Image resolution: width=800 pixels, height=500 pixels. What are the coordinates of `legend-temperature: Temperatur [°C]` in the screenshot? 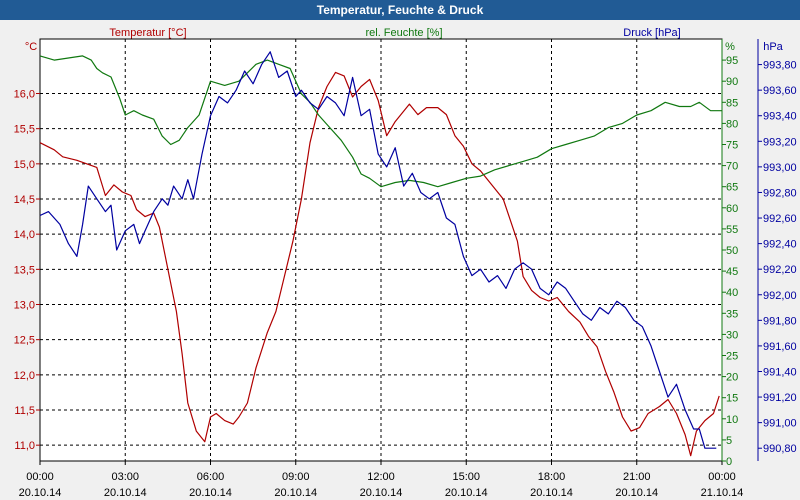 It's located at (147, 33).